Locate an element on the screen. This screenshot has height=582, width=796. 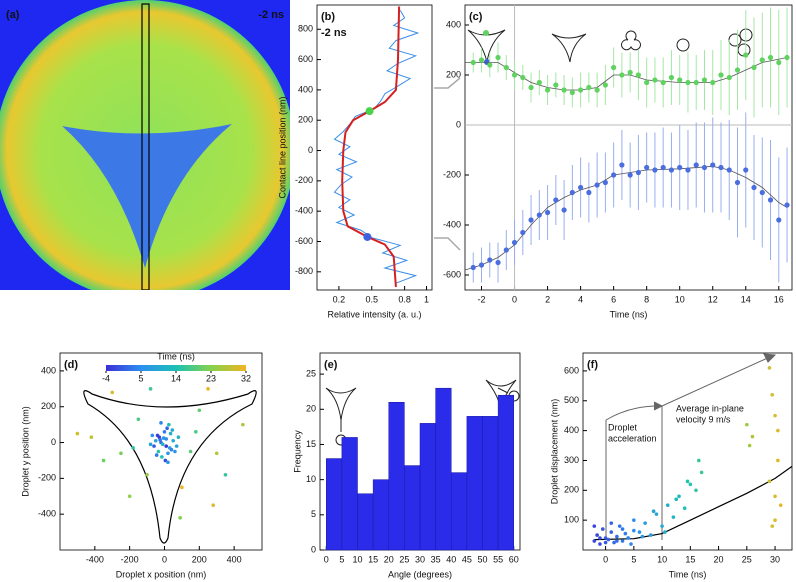
x-tick-label: 400 is located at coordinates (234, 559).